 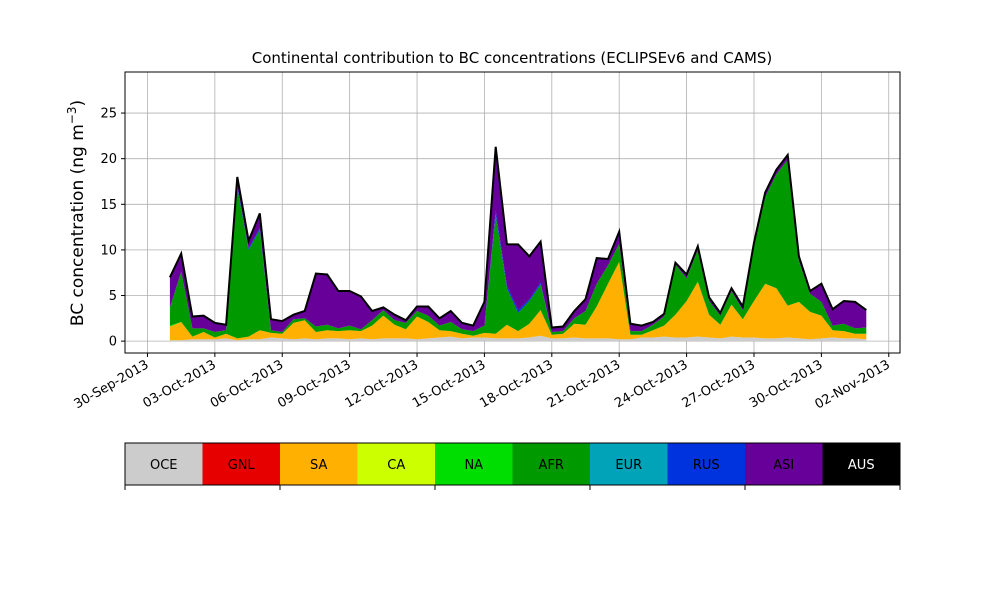 I want to click on y-tick-label: 20, so click(x=108, y=159).